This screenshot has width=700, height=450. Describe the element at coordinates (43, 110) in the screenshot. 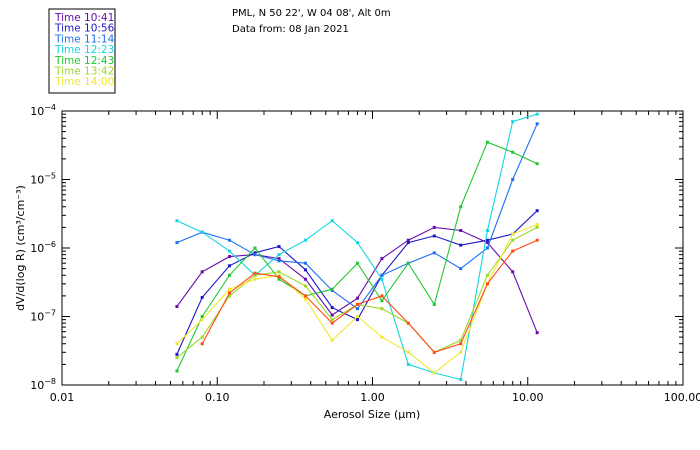

I see `y-tick-label: 10⁻⁴` at that location.